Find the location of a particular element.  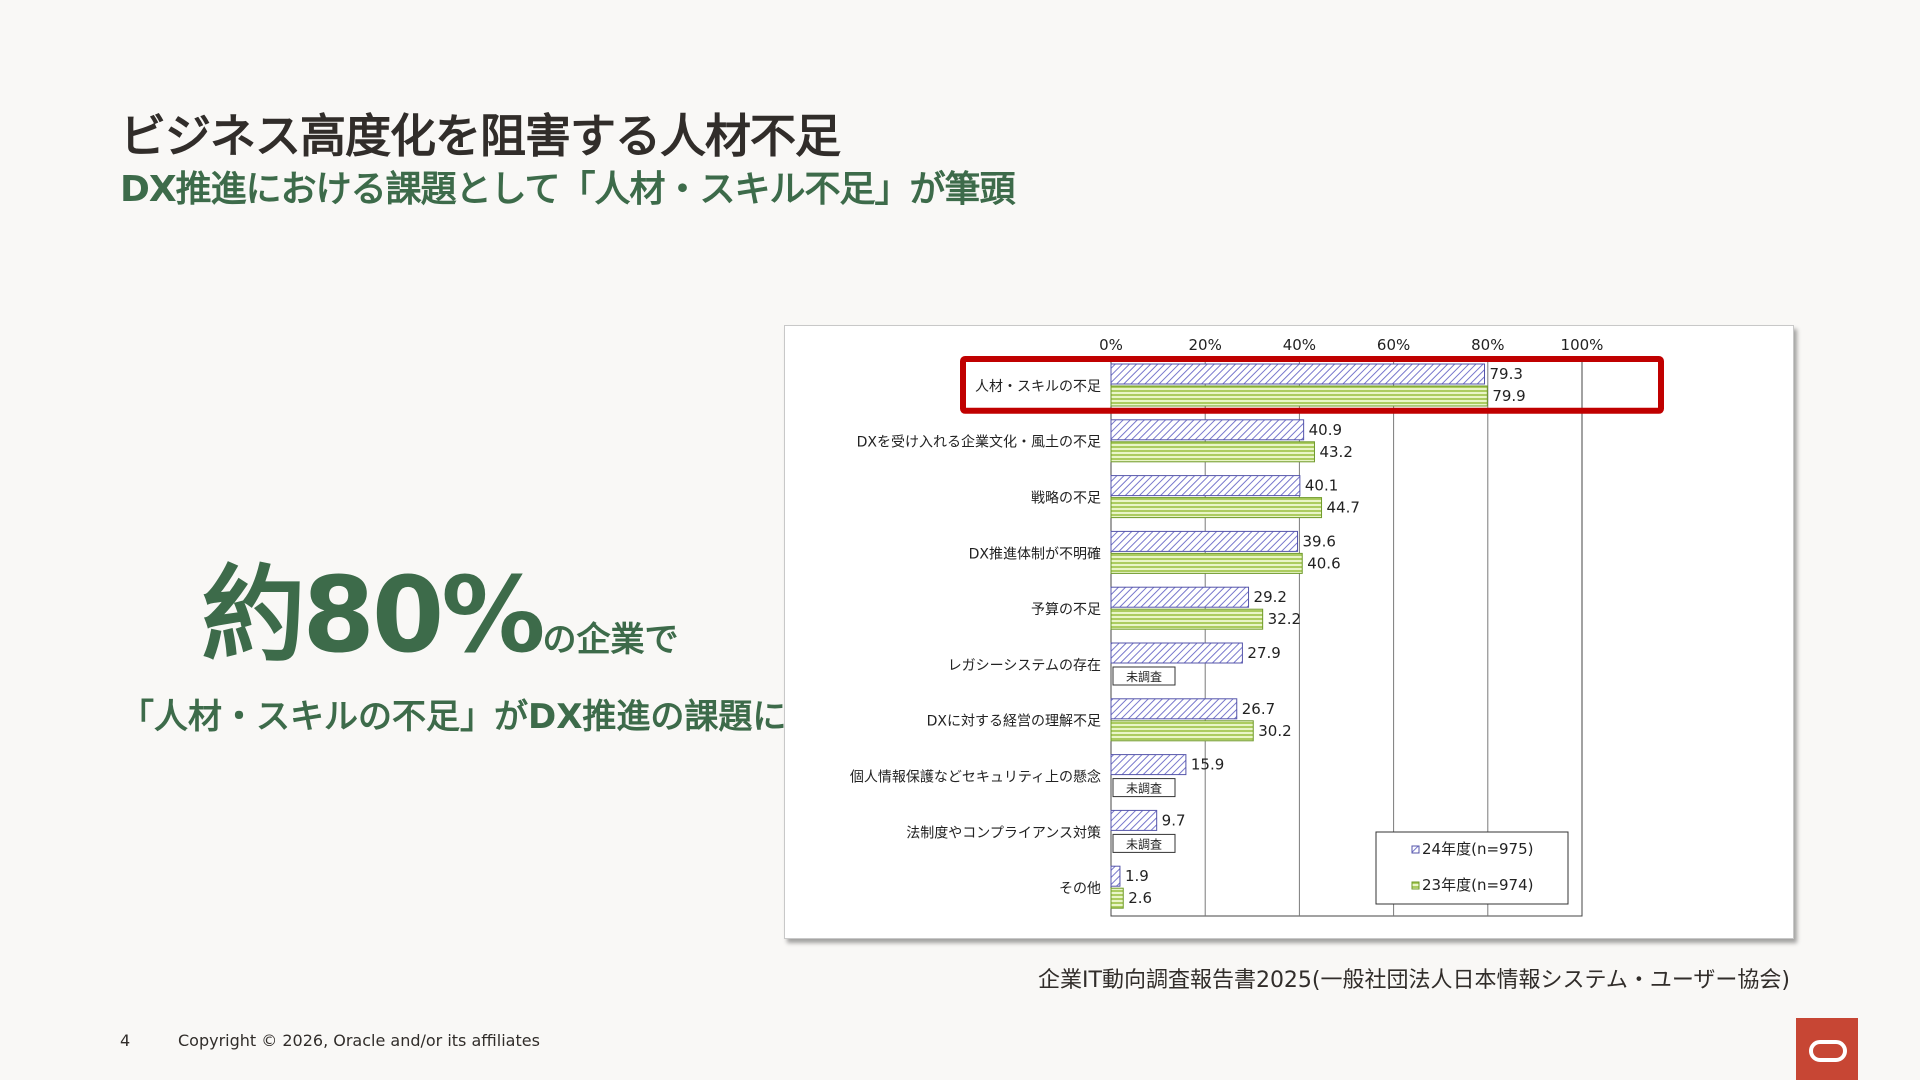

legend-box is located at coordinates (1472, 868).